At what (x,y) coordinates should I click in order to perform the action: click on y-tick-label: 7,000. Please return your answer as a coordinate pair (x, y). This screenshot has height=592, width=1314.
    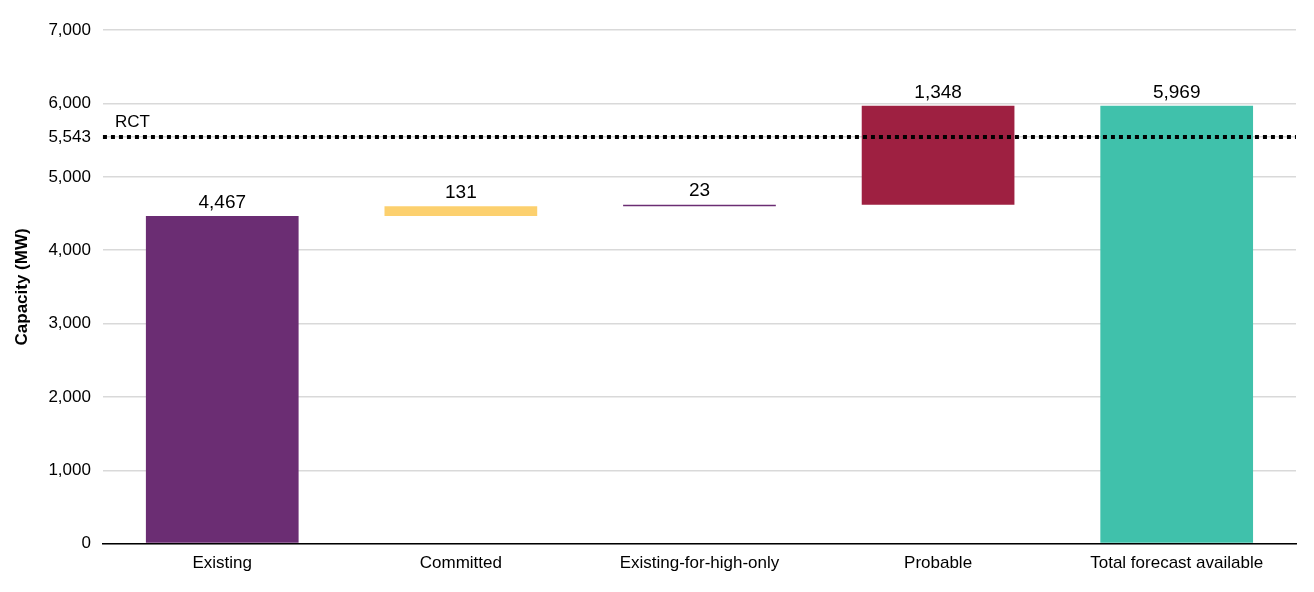
    Looking at the image, I should click on (69, 29).